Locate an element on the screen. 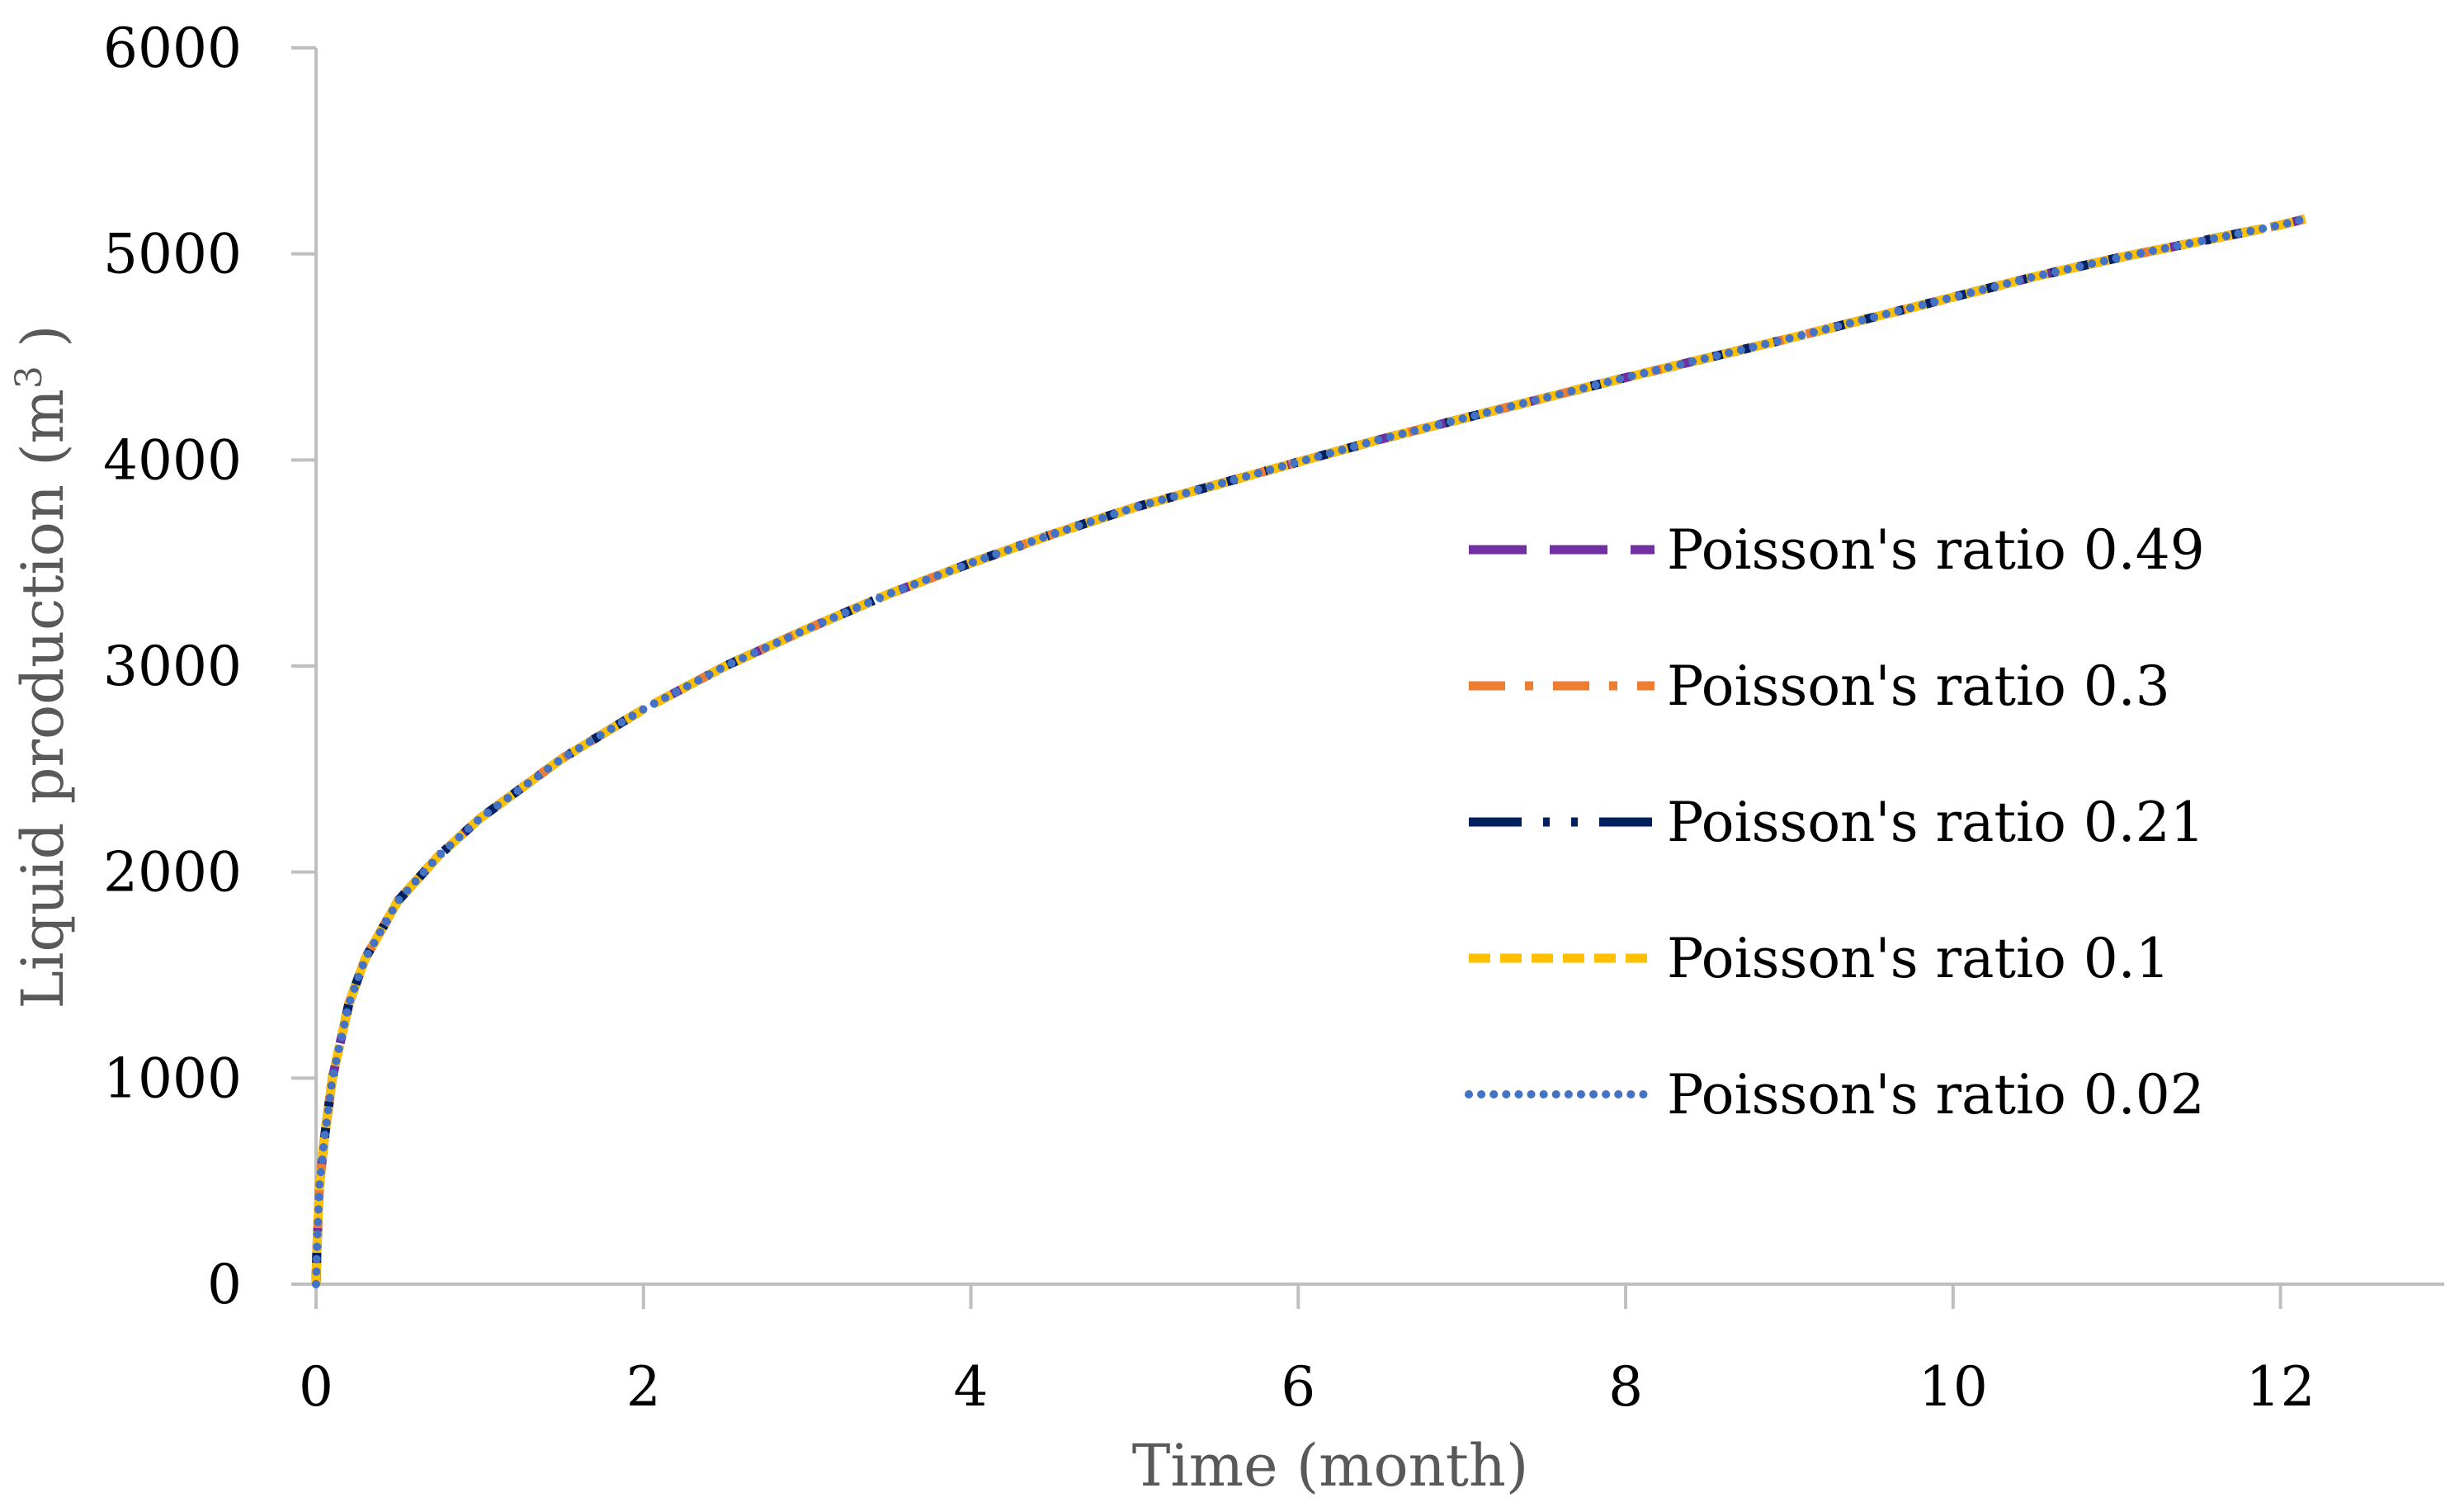  y-axis-title-end: ) is located at coordinates (43, 346).